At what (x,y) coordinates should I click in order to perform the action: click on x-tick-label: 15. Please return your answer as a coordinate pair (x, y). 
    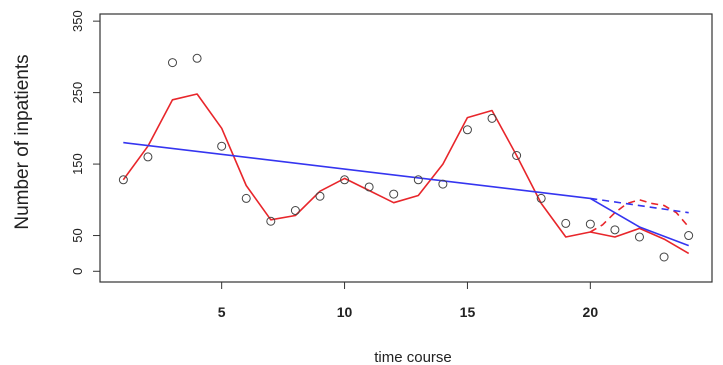
    Looking at the image, I should click on (468, 312).